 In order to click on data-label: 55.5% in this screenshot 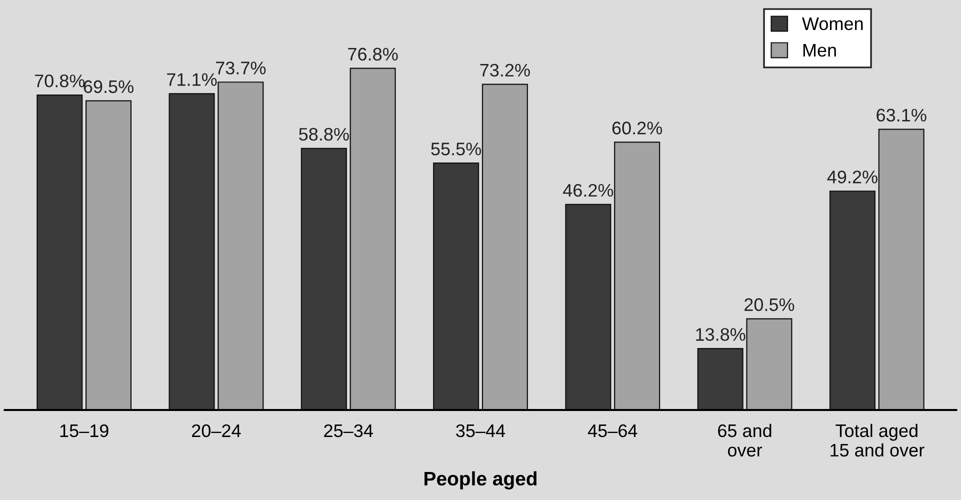, I will do `click(456, 149)`.